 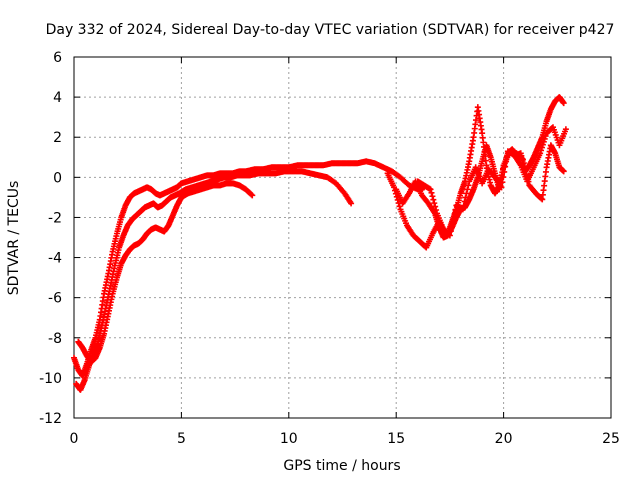 What do you see at coordinates (341, 466) in the screenshot?
I see `x-axis-label: GPS time / hours` at bounding box center [341, 466].